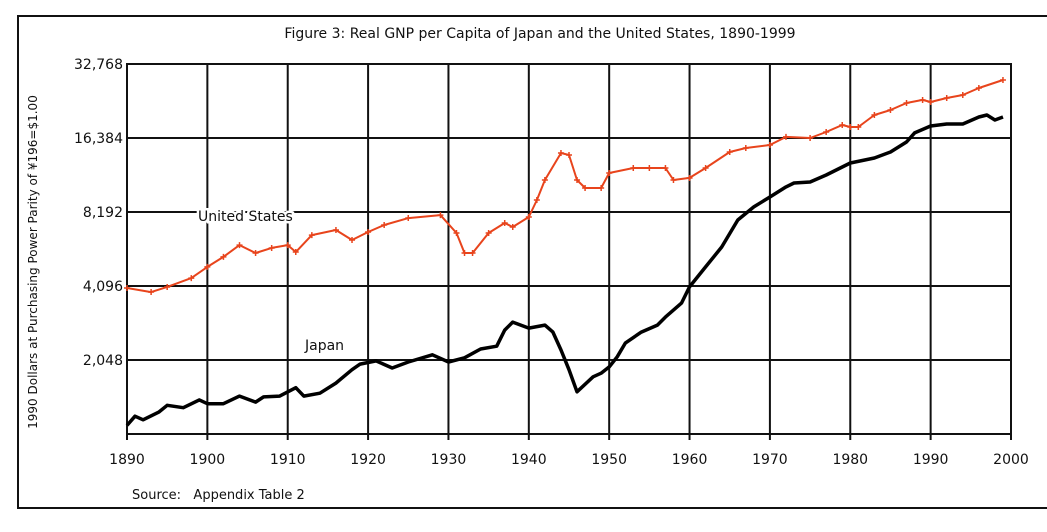 This screenshot has width=1047, height=532. What do you see at coordinates (103, 213) in the screenshot?
I see `y-tick-label: 8,192` at bounding box center [103, 213].